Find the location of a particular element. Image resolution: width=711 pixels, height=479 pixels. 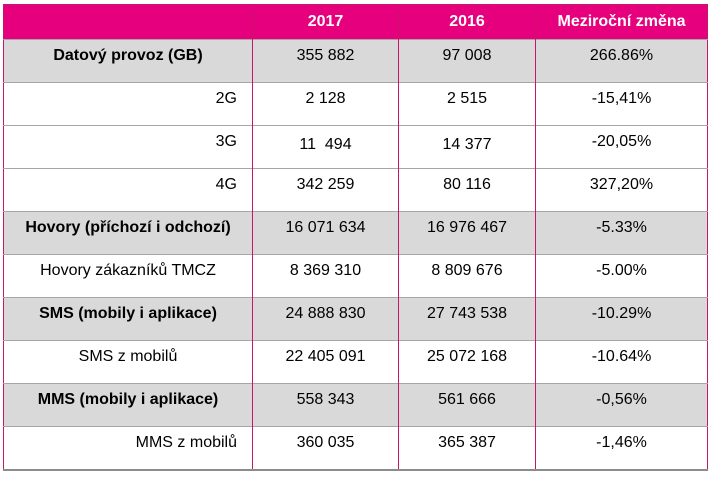

value-2017-cell: 22 405 091 is located at coordinates (325, 362).